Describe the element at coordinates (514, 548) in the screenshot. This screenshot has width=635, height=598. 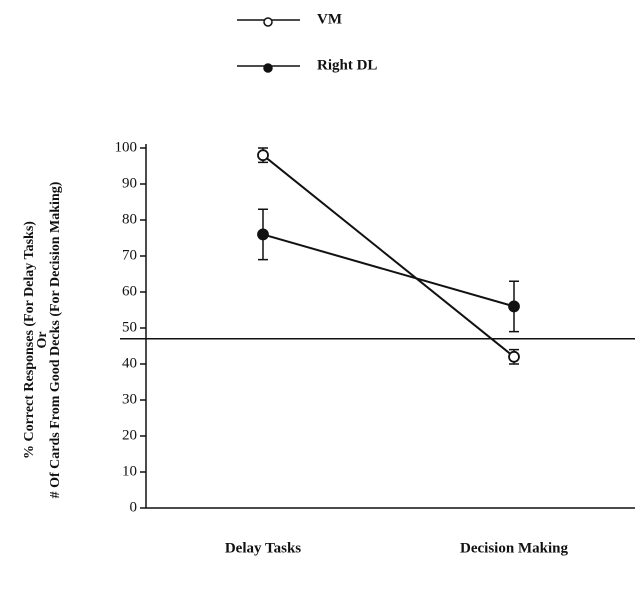
I see `x-tick-label: Decision Making` at that location.